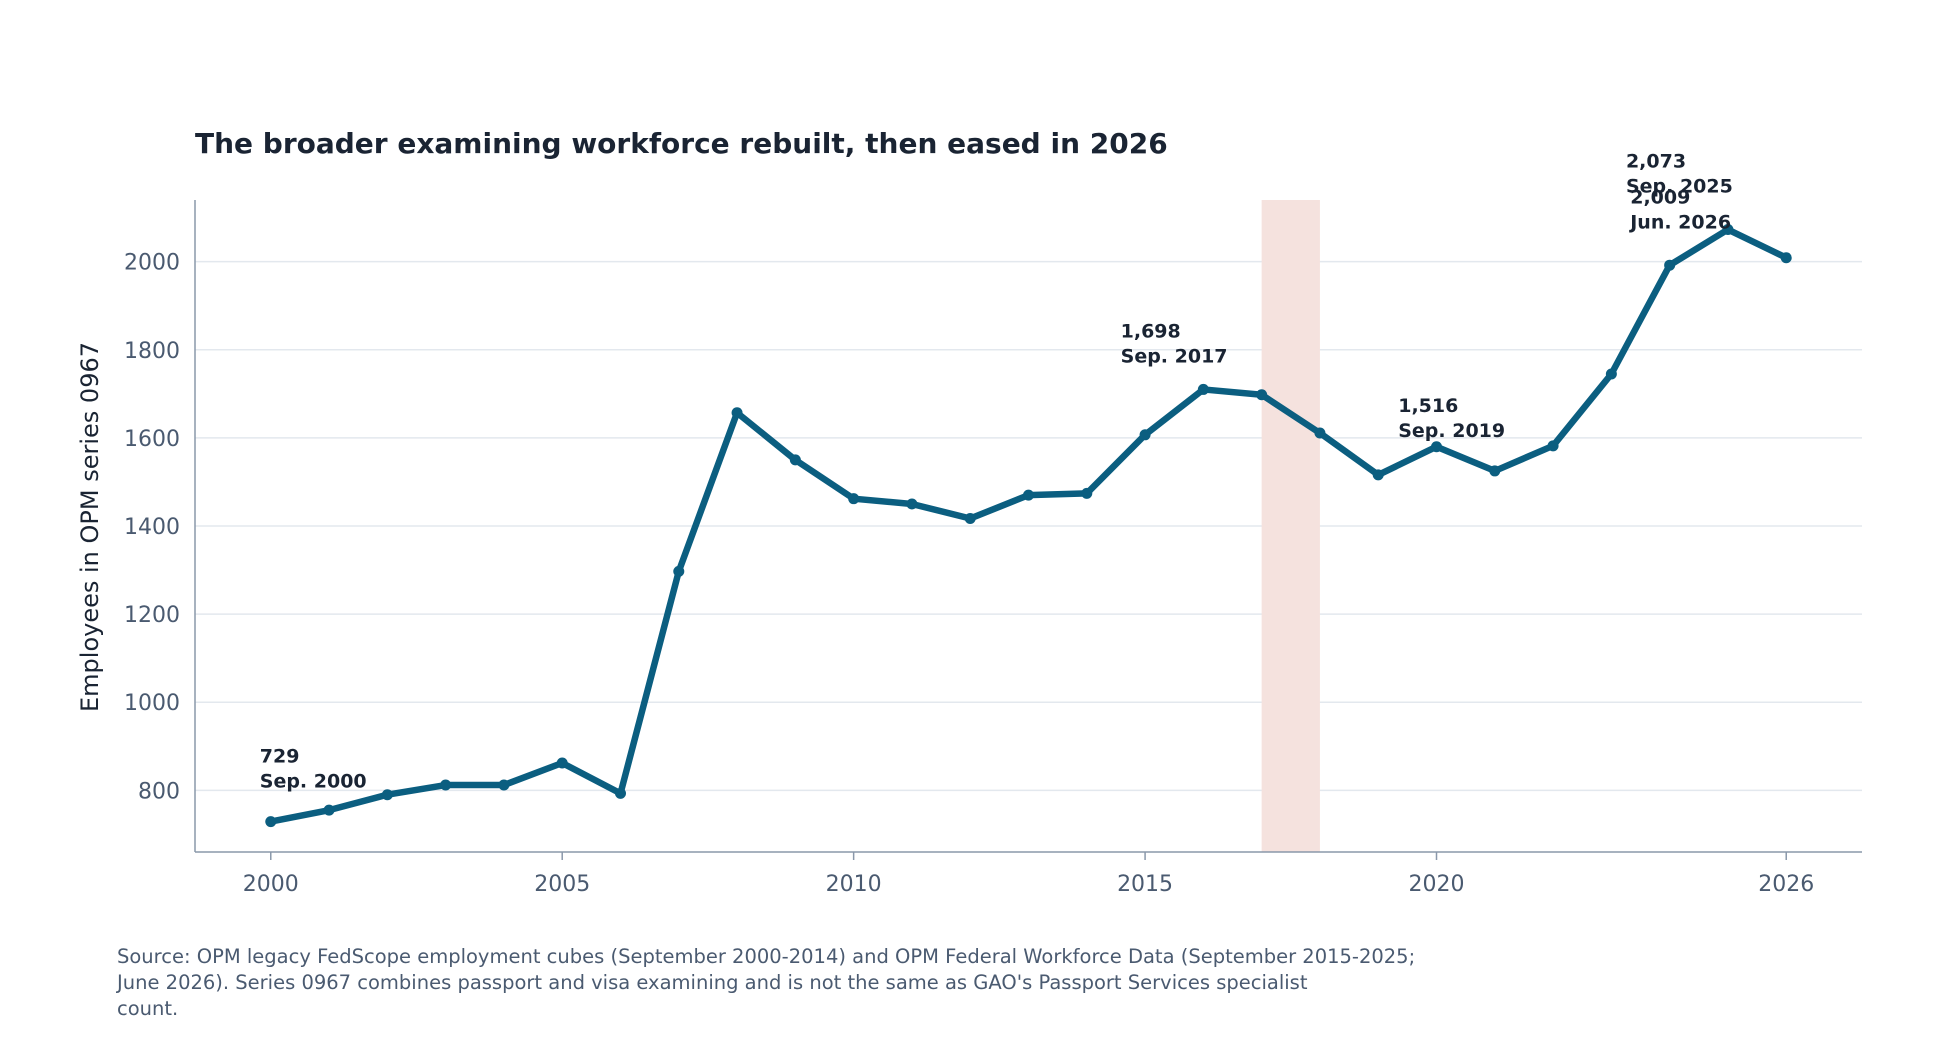 This screenshot has height=1044, width=1944. What do you see at coordinates (620, 793) in the screenshot?
I see `data-point-2006` at bounding box center [620, 793].